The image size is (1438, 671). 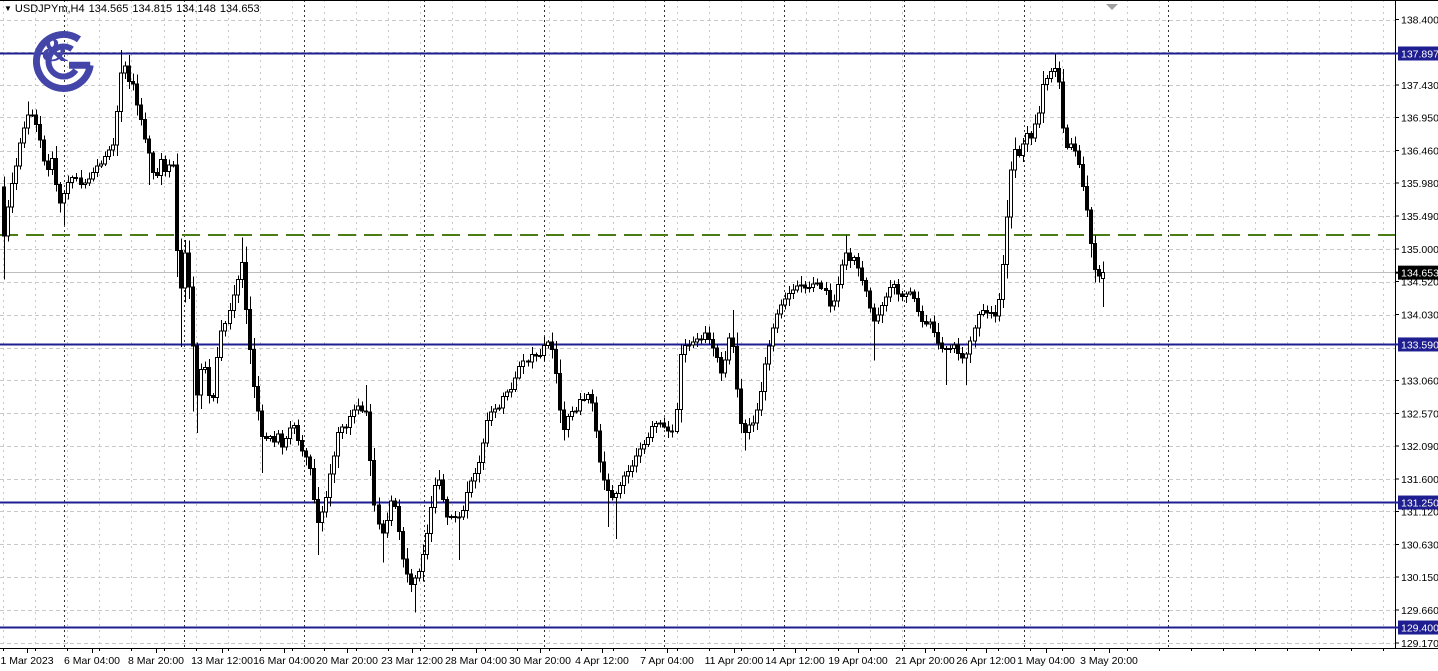 I want to click on logo-inner-arc, so click(x=62, y=61).